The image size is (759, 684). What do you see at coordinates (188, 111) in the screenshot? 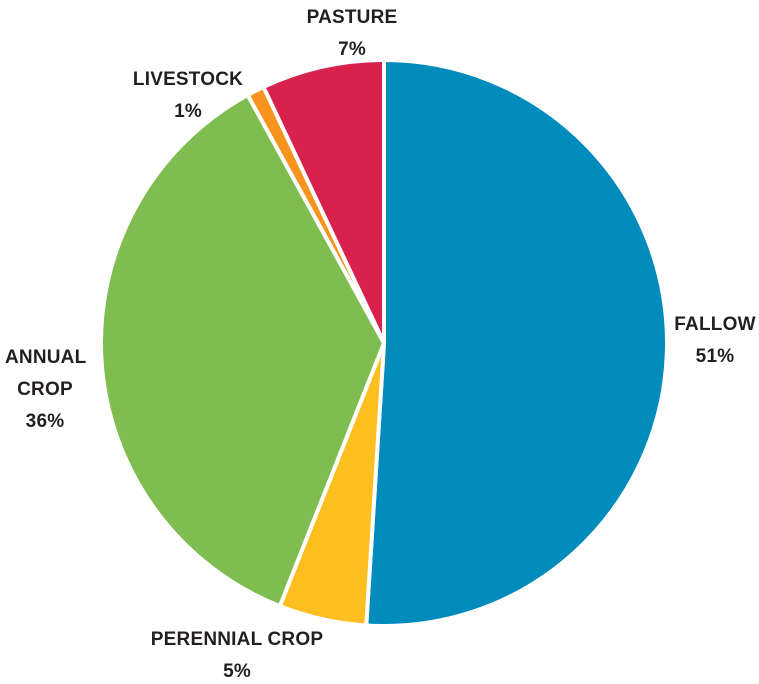
I see `slice-value-label: 1%` at bounding box center [188, 111].